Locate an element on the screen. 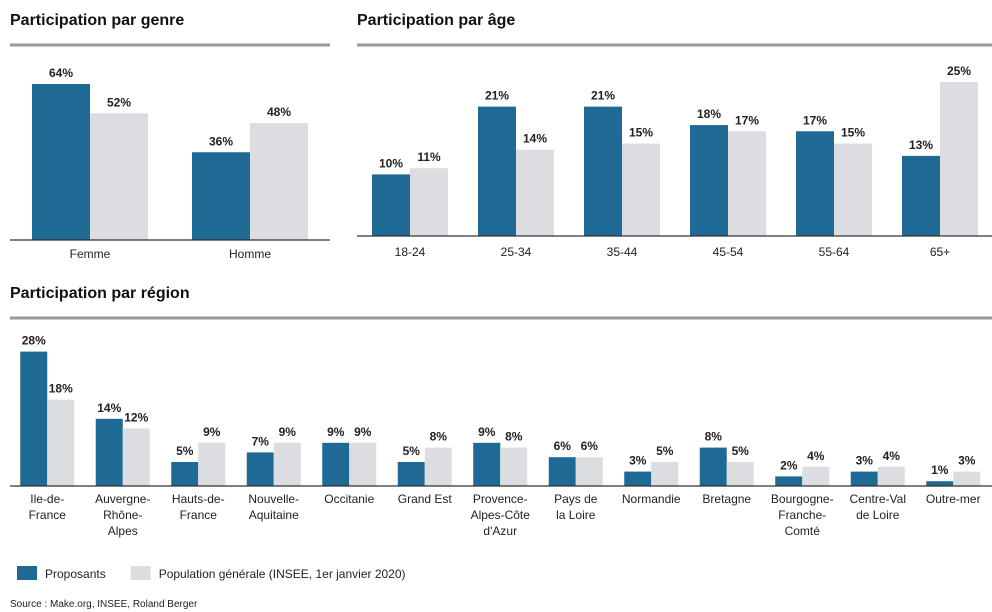 This screenshot has width=992, height=612. value-label: 2% is located at coordinates (789, 465).